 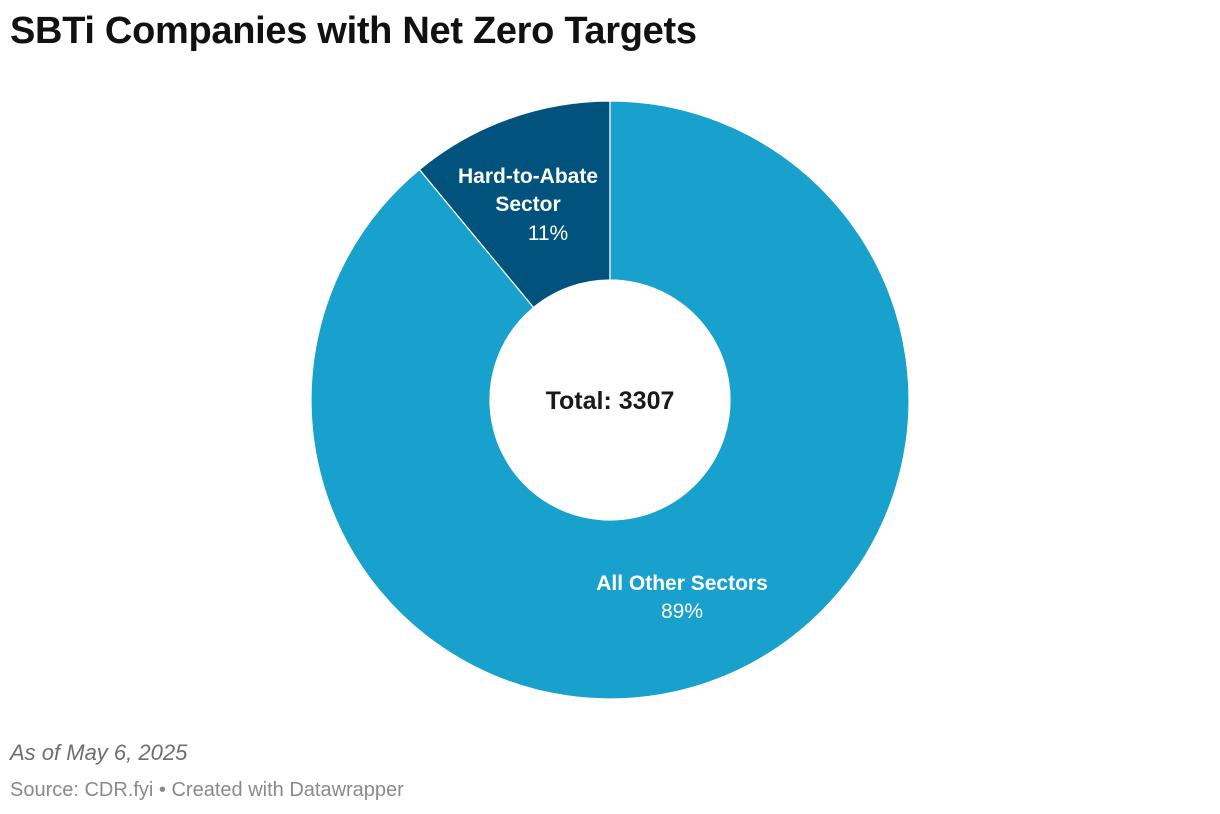 I want to click on slice-value-hard-to-abate: 11%, so click(x=548, y=233).